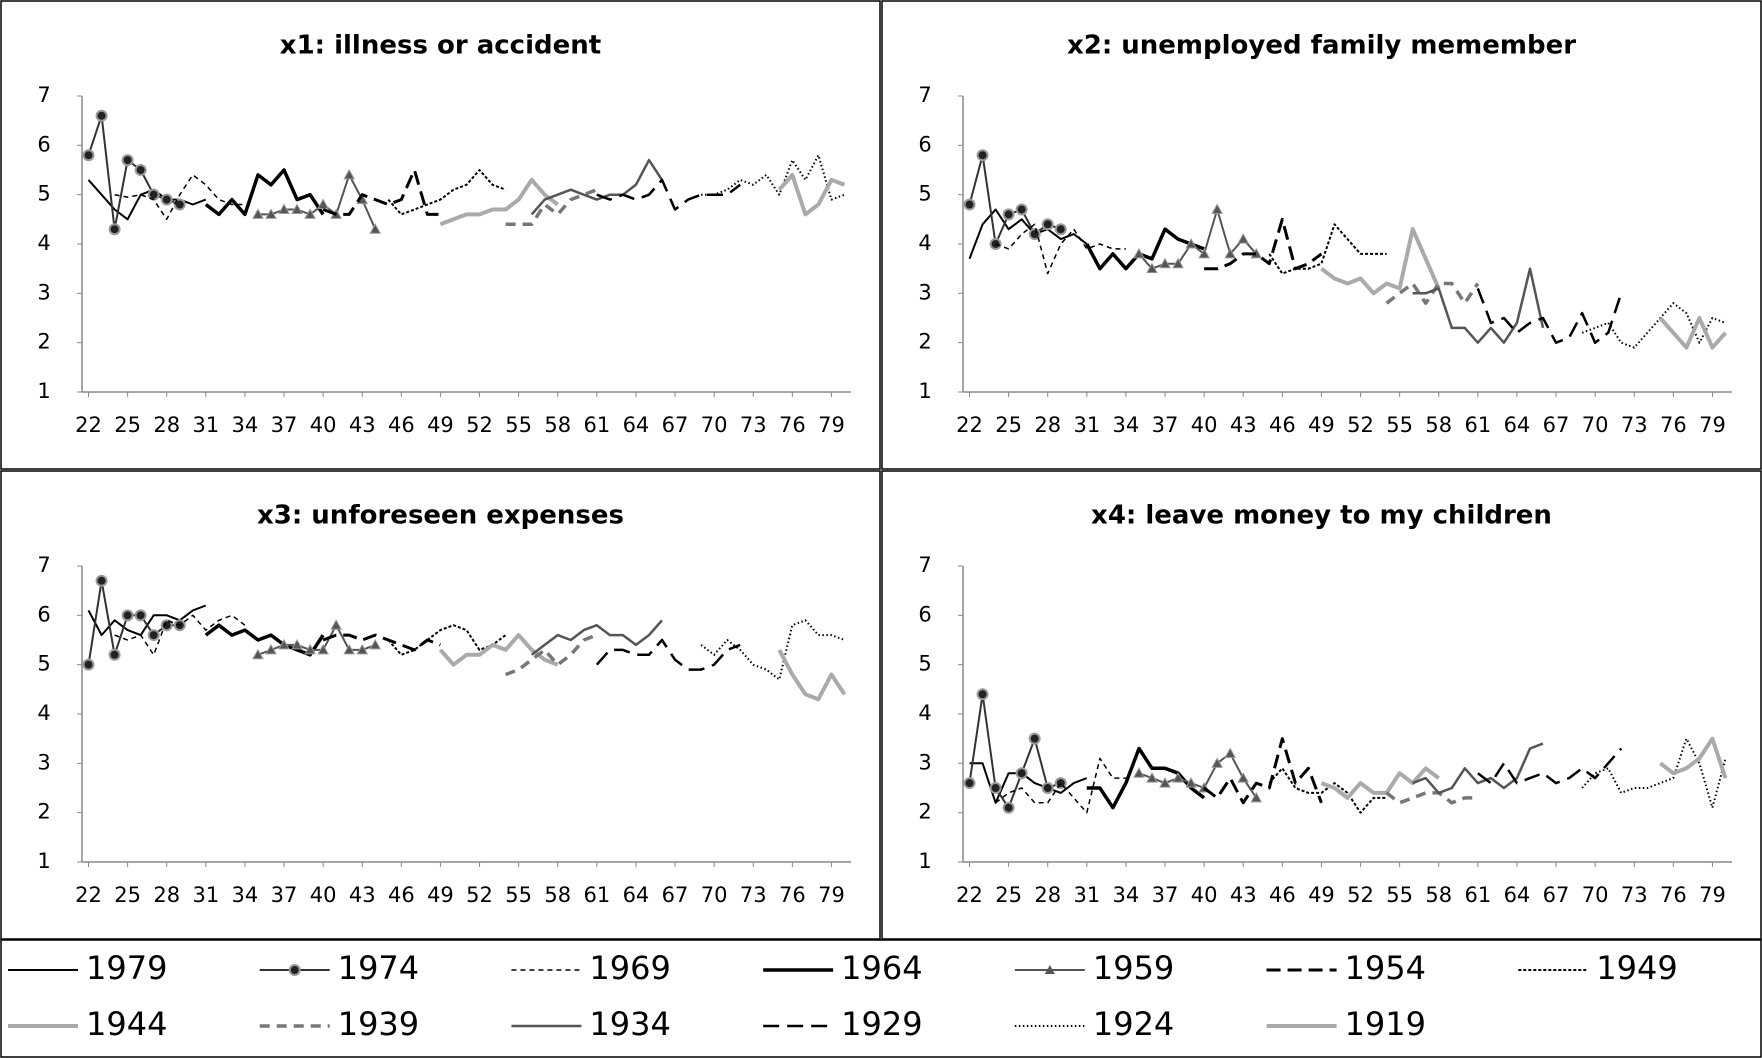  What do you see at coordinates (792, 895) in the screenshot?
I see `x-tick-label: 76` at bounding box center [792, 895].